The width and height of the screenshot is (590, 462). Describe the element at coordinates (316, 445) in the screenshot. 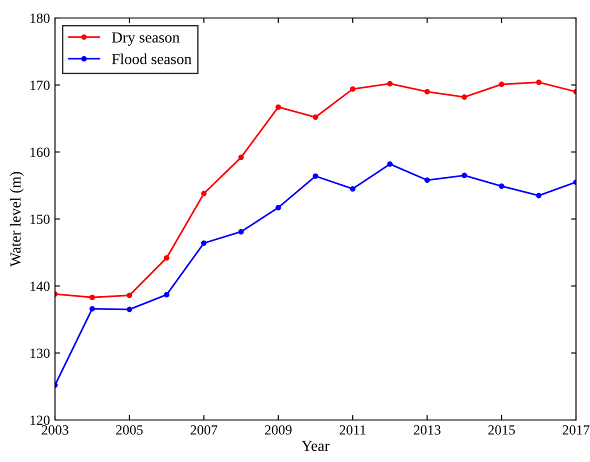

I see `x-axis-title: Year` at that location.